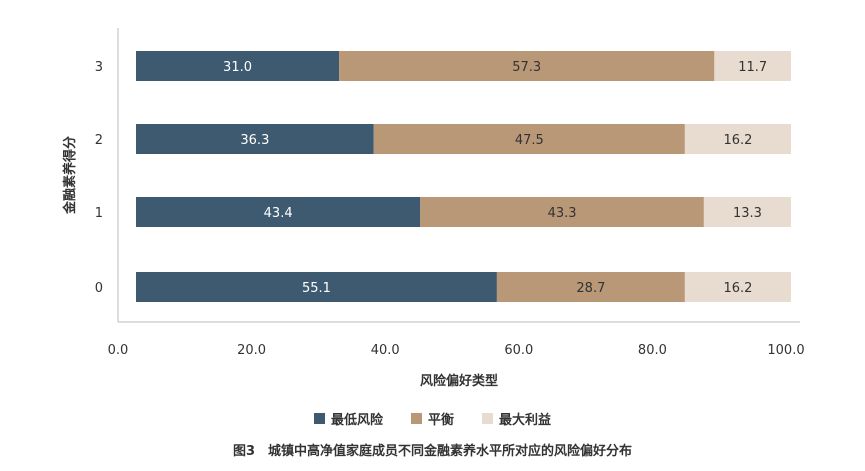 The height and width of the screenshot is (471, 865). I want to click on legend-label-lowest-risk: 最低风险, so click(356, 420).